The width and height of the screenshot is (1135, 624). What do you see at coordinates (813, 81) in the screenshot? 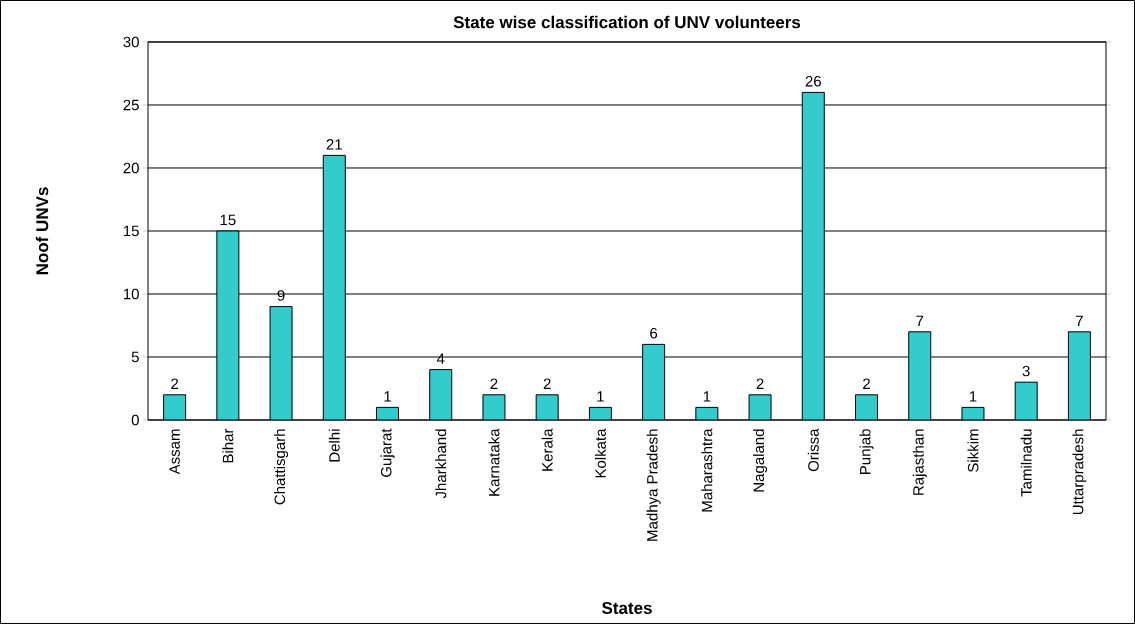
I see `data-label: 26` at bounding box center [813, 81].